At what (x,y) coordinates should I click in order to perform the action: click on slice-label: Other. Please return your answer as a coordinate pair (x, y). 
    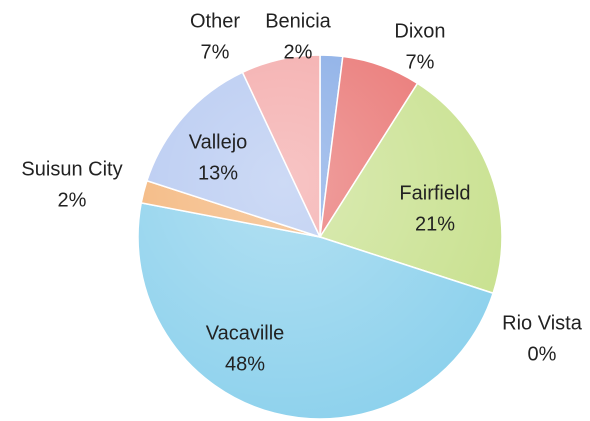
    Looking at the image, I should click on (215, 21).